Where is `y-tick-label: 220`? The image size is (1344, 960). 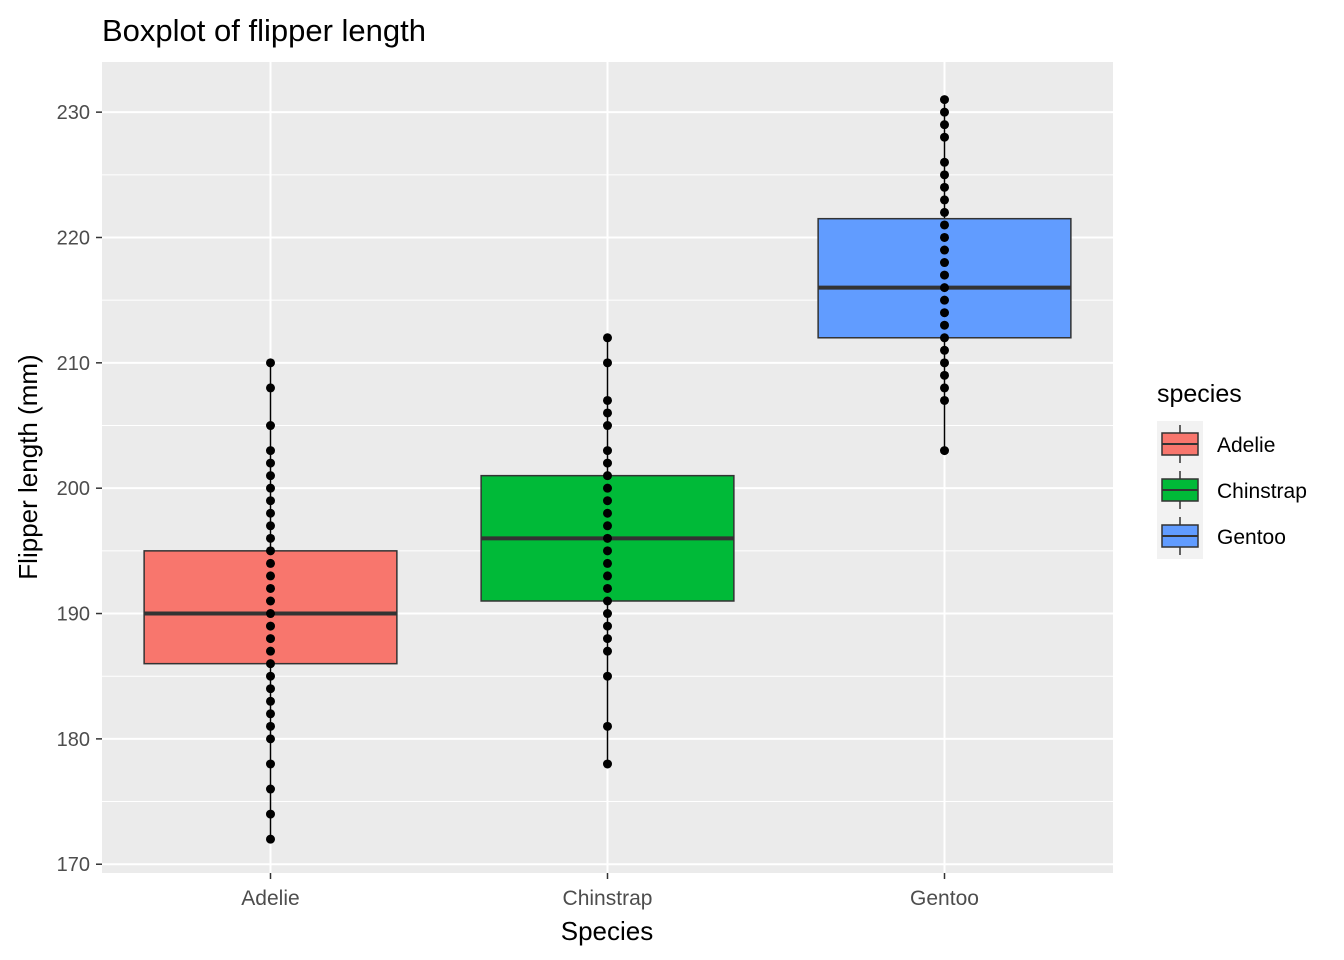
y-tick-label: 220 is located at coordinates (73, 238).